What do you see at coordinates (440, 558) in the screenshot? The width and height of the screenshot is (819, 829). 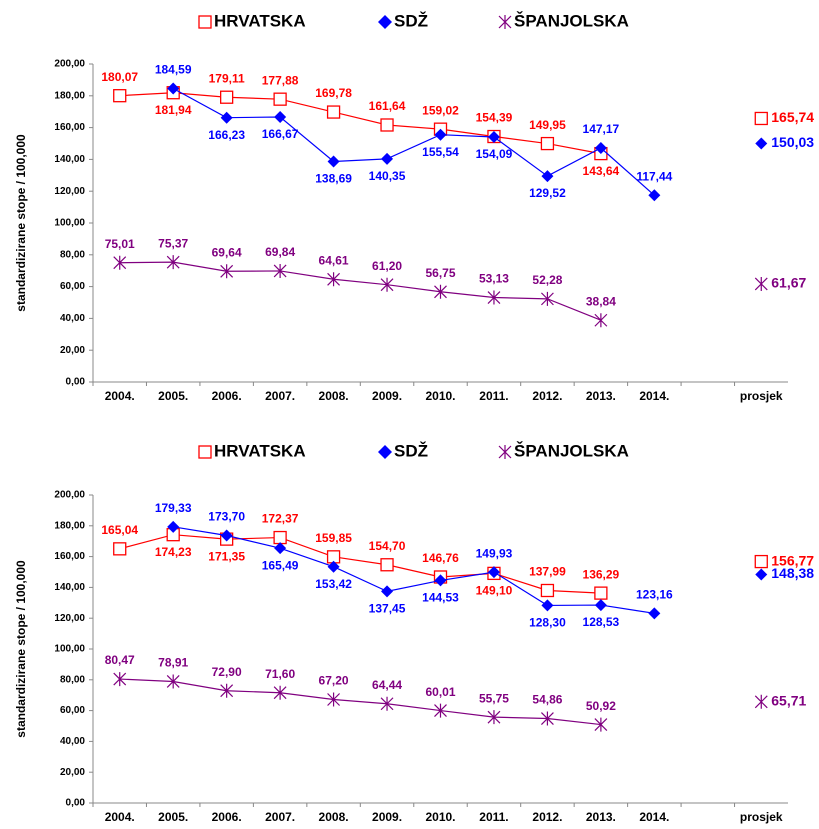 I see `data-label: 146,76` at bounding box center [440, 558].